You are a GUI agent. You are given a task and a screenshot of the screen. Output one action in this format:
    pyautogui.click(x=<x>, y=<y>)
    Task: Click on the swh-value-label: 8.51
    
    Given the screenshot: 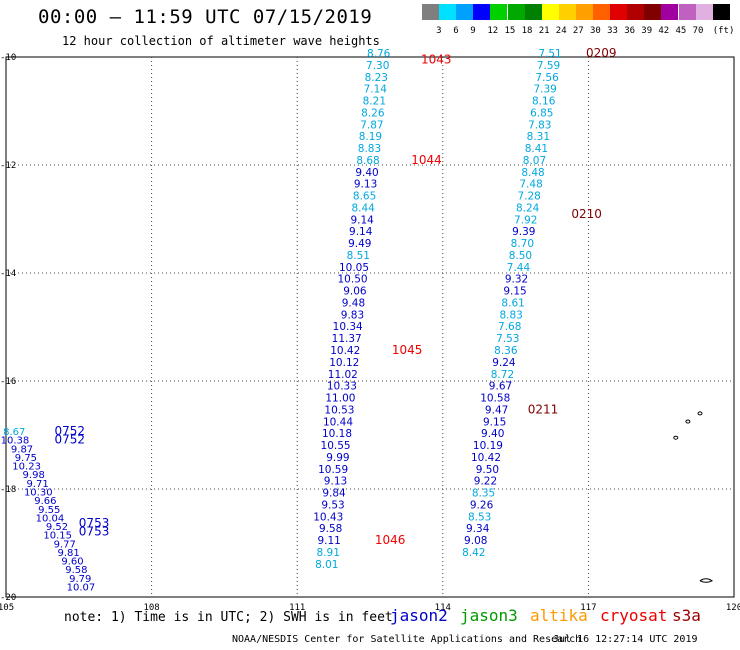 What is the action you would take?
    pyautogui.click(x=358, y=256)
    